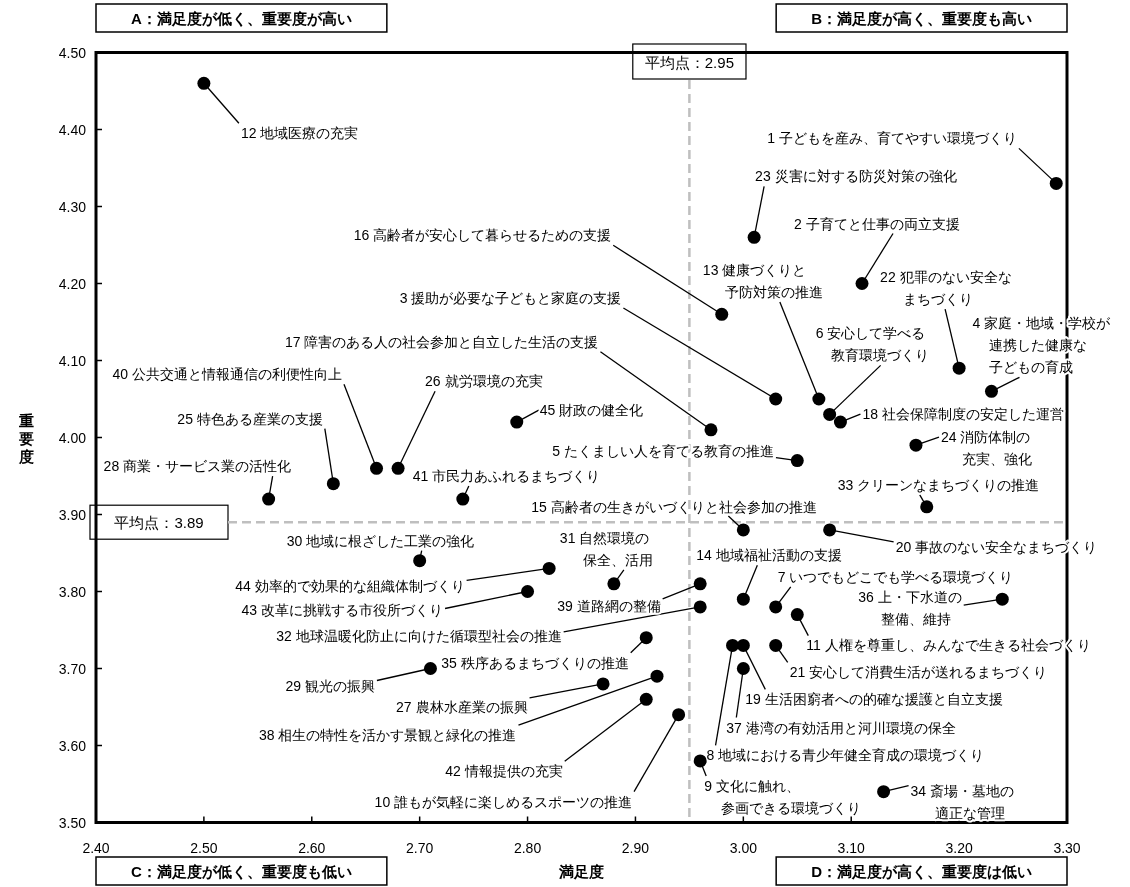 This screenshot has height=887, width=1130. What do you see at coordinates (606, 548) in the screenshot?
I see `annotation: 31 自然環境の保全、活用` at bounding box center [606, 548].